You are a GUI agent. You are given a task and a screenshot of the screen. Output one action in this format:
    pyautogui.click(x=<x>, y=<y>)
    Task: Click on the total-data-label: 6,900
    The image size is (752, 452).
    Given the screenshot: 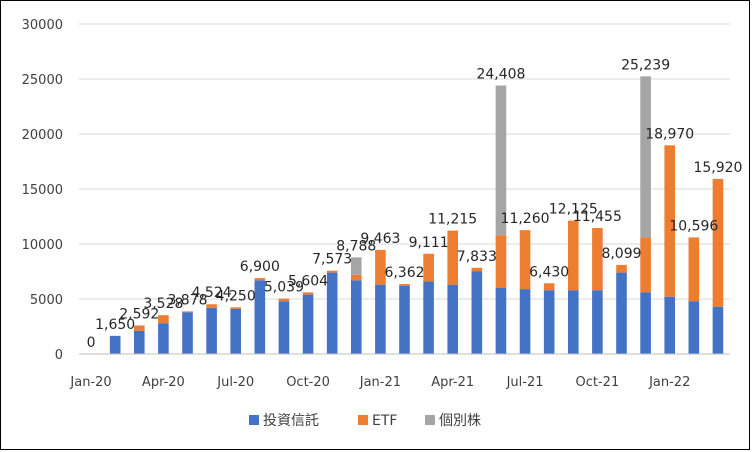 What is the action you would take?
    pyautogui.click(x=260, y=267)
    